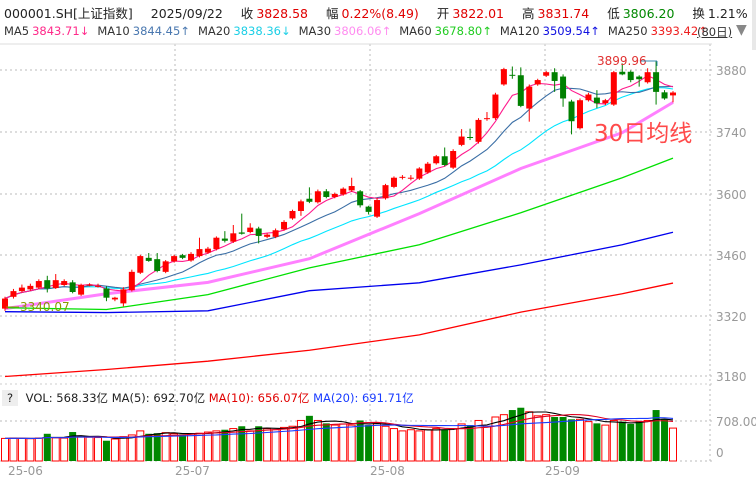 This screenshot has width=756, height=479. Describe the element at coordinates (67, 398) in the screenshot. I see `vol-value: VOL: 568.33亿` at that location.